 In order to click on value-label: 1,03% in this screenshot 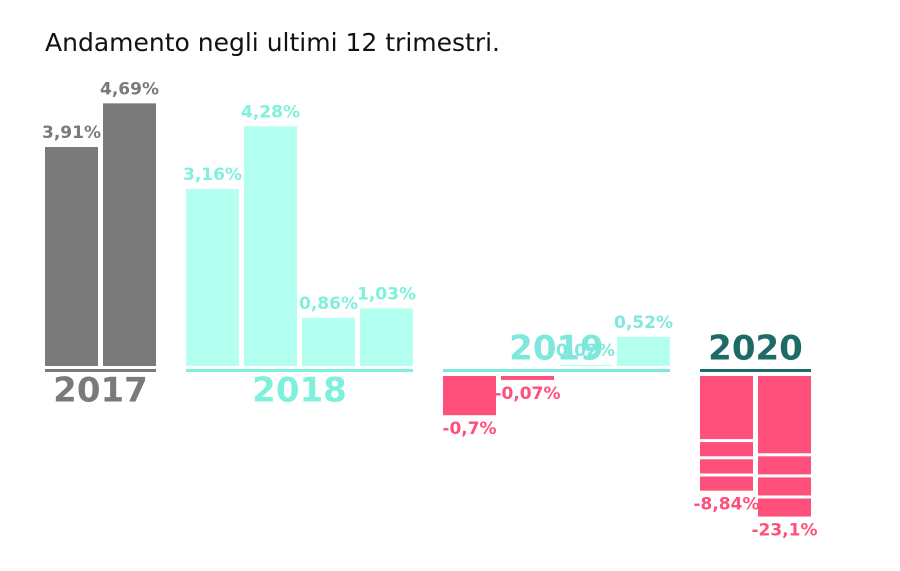, I will do `click(386, 294)`.